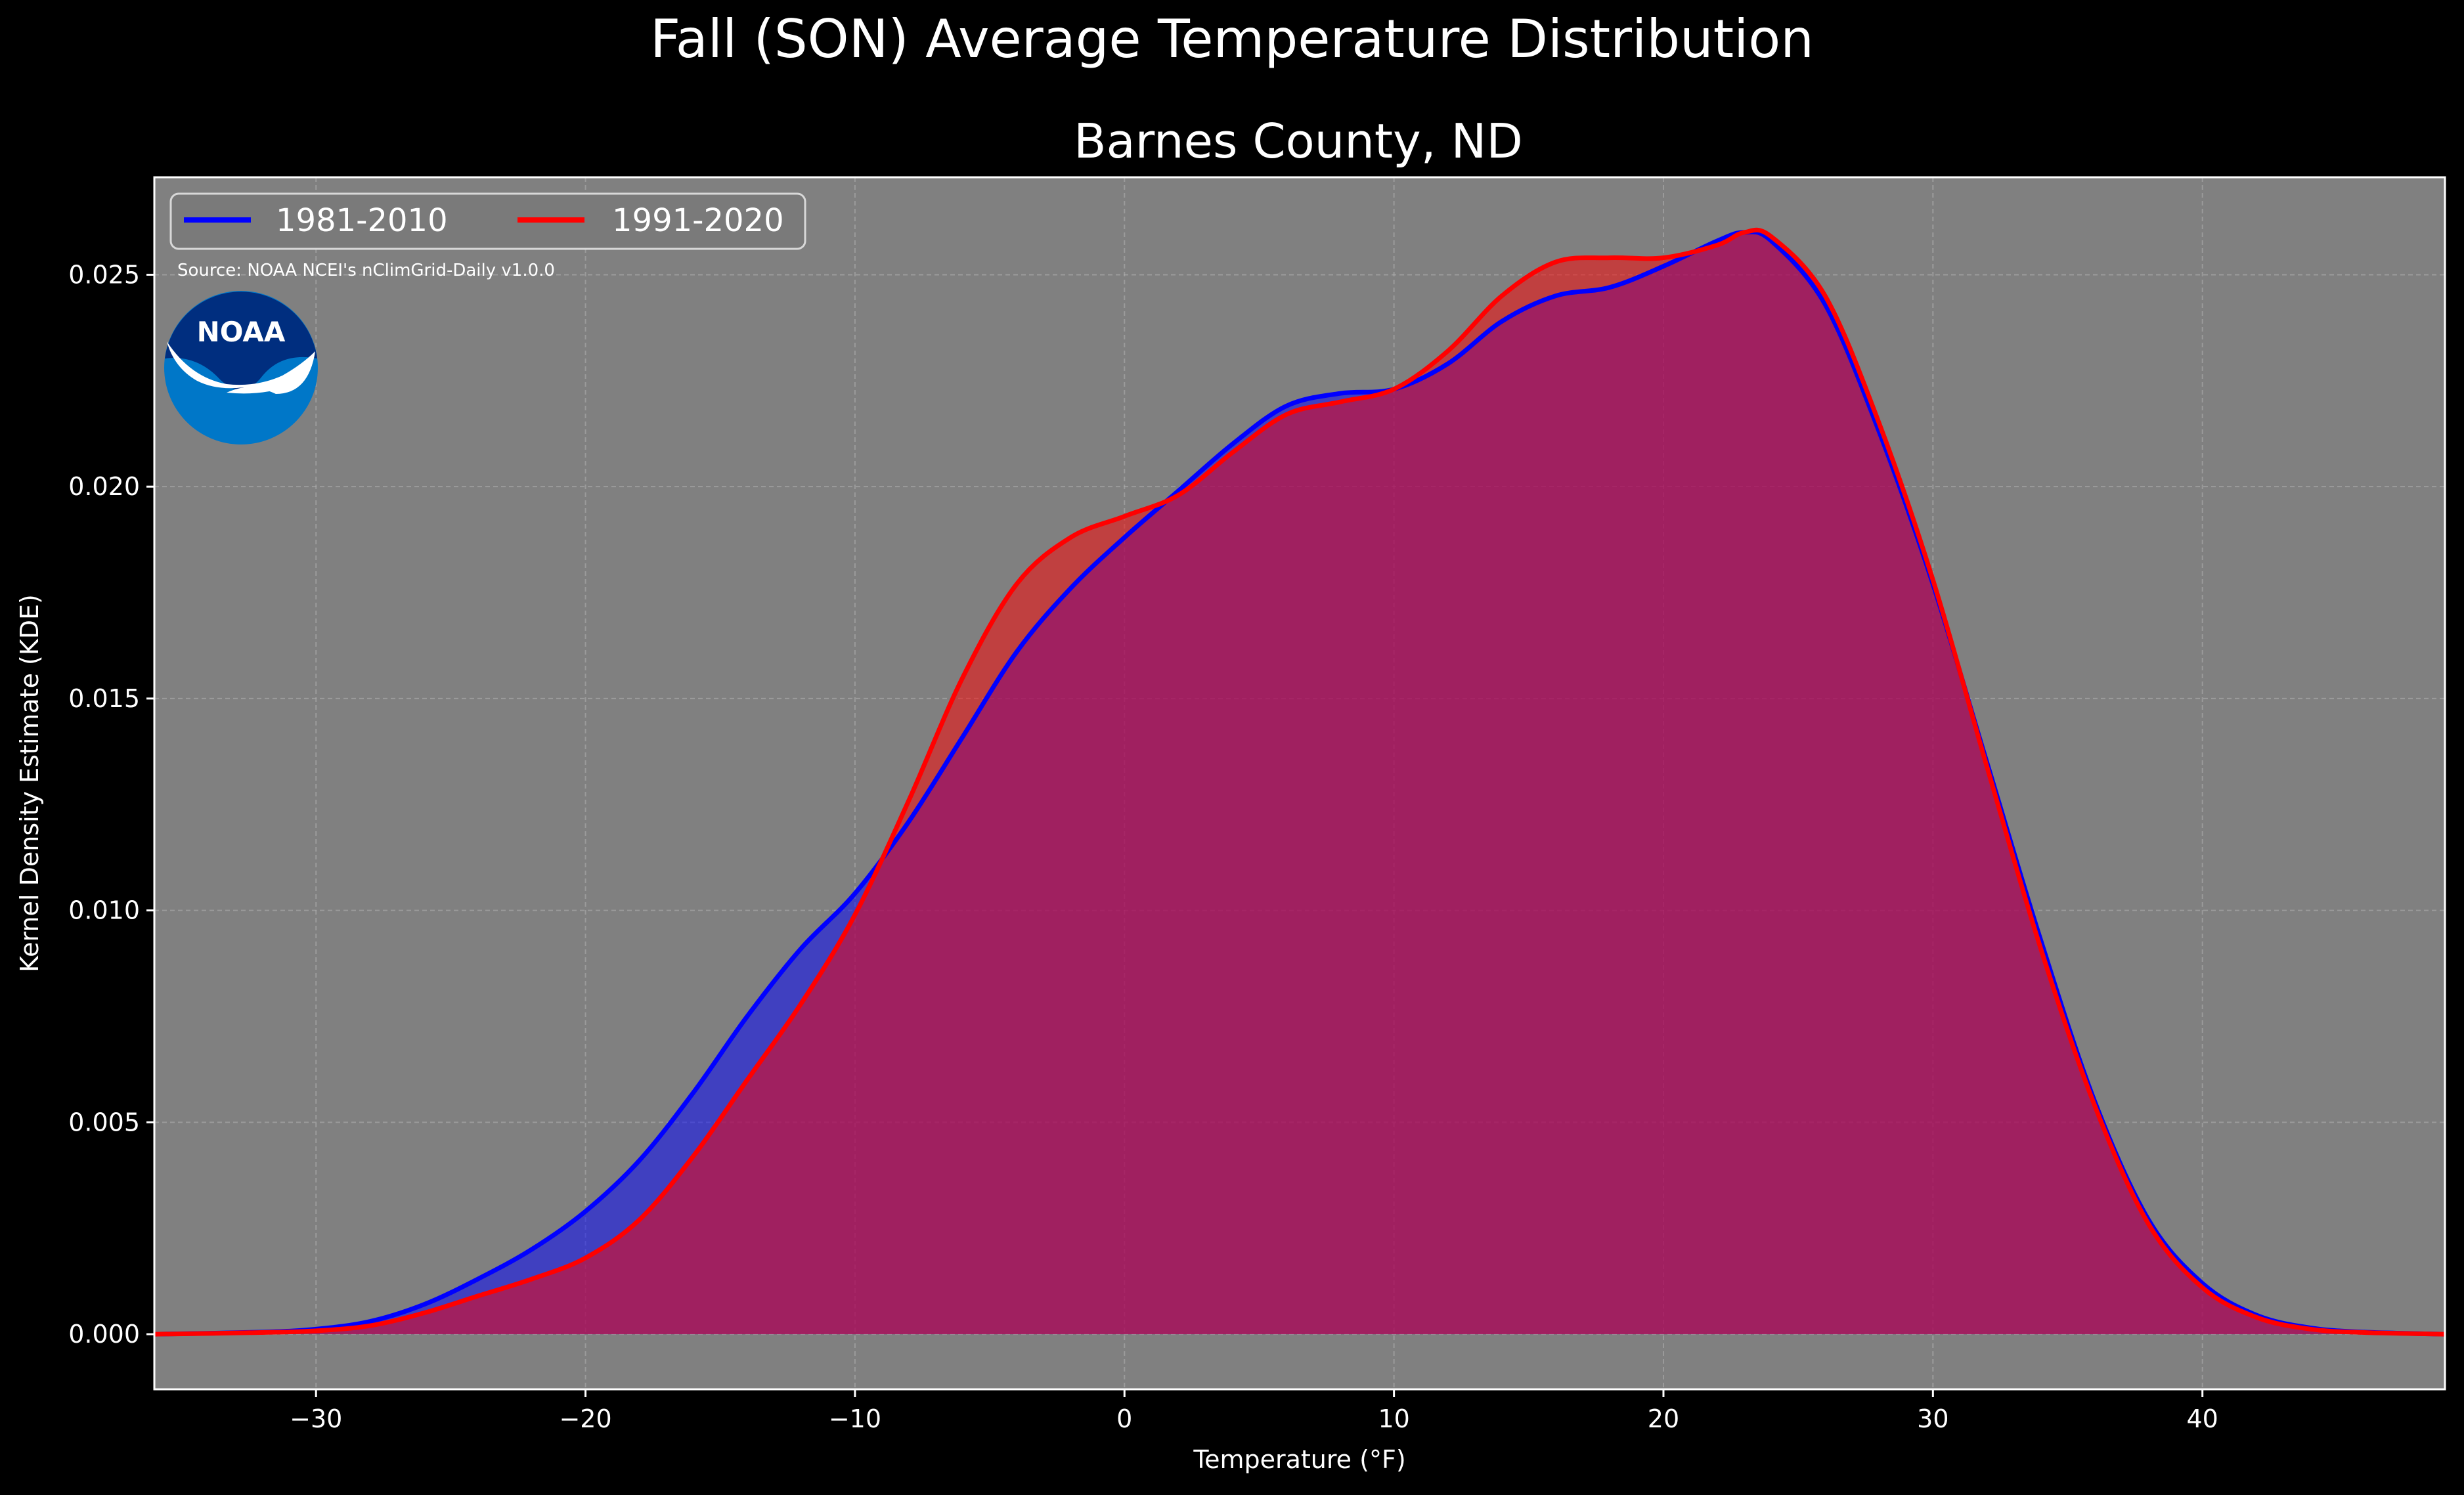 The width and height of the screenshot is (2464, 1495). I want to click on noaa-logo-text: NOAA, so click(241, 332).